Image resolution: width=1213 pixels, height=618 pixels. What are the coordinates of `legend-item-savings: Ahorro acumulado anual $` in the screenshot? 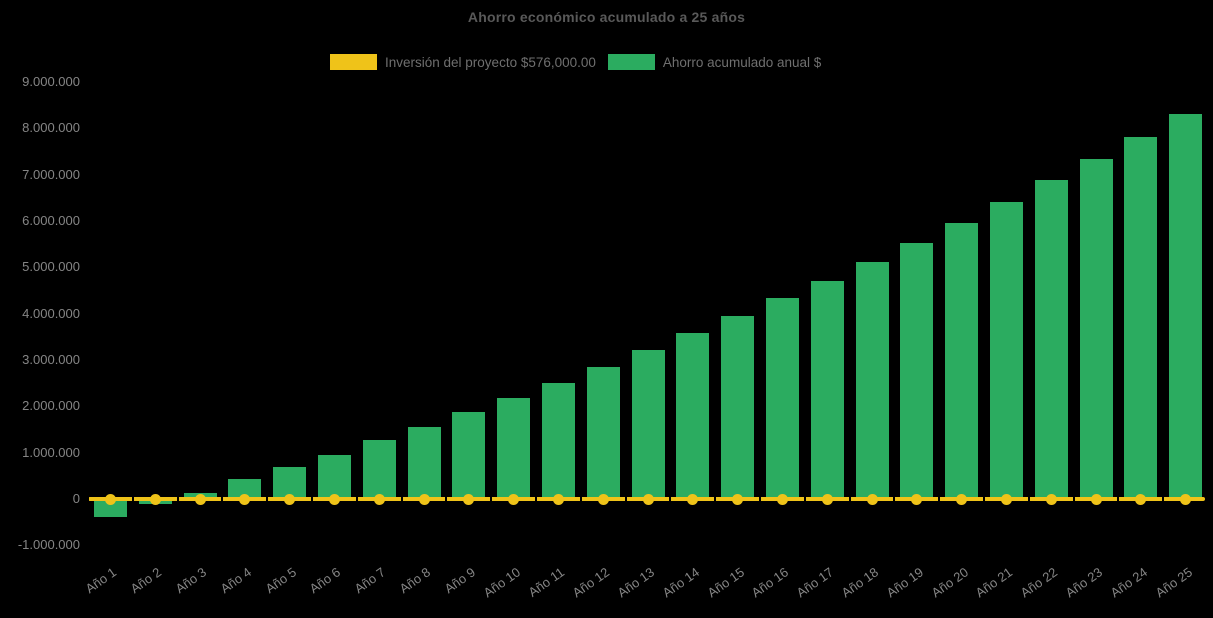 It's located at (714, 62).